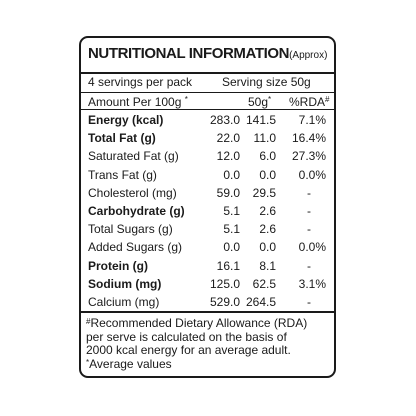  Describe the element at coordinates (231, 247) in the screenshot. I see `row-added-sugars-g-per-100g: 0.0` at that location.